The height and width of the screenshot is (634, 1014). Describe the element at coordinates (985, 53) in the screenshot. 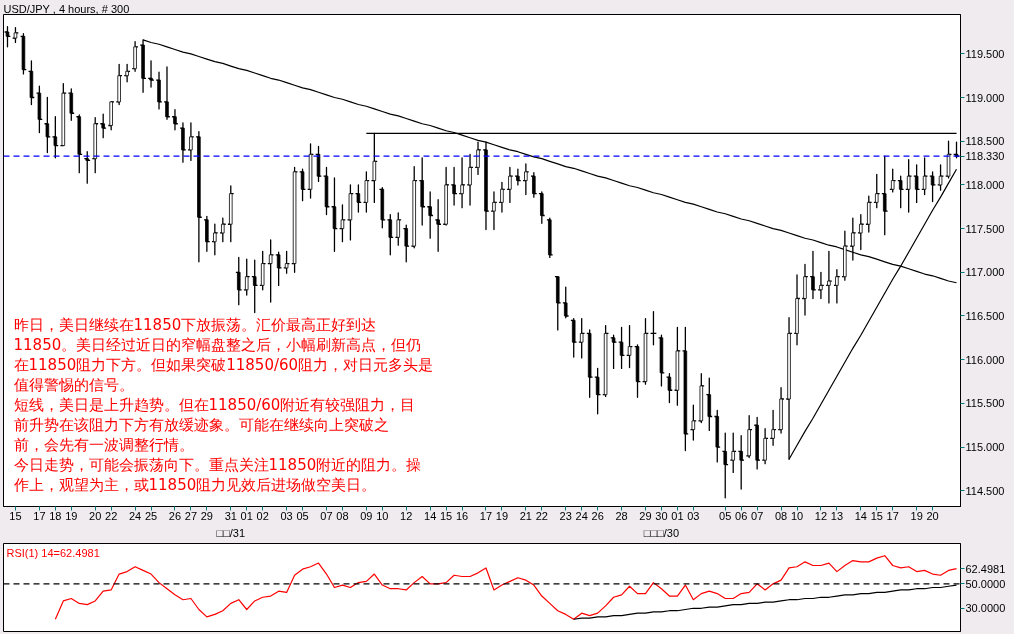

I see `y-tick-label: 119.500` at that location.